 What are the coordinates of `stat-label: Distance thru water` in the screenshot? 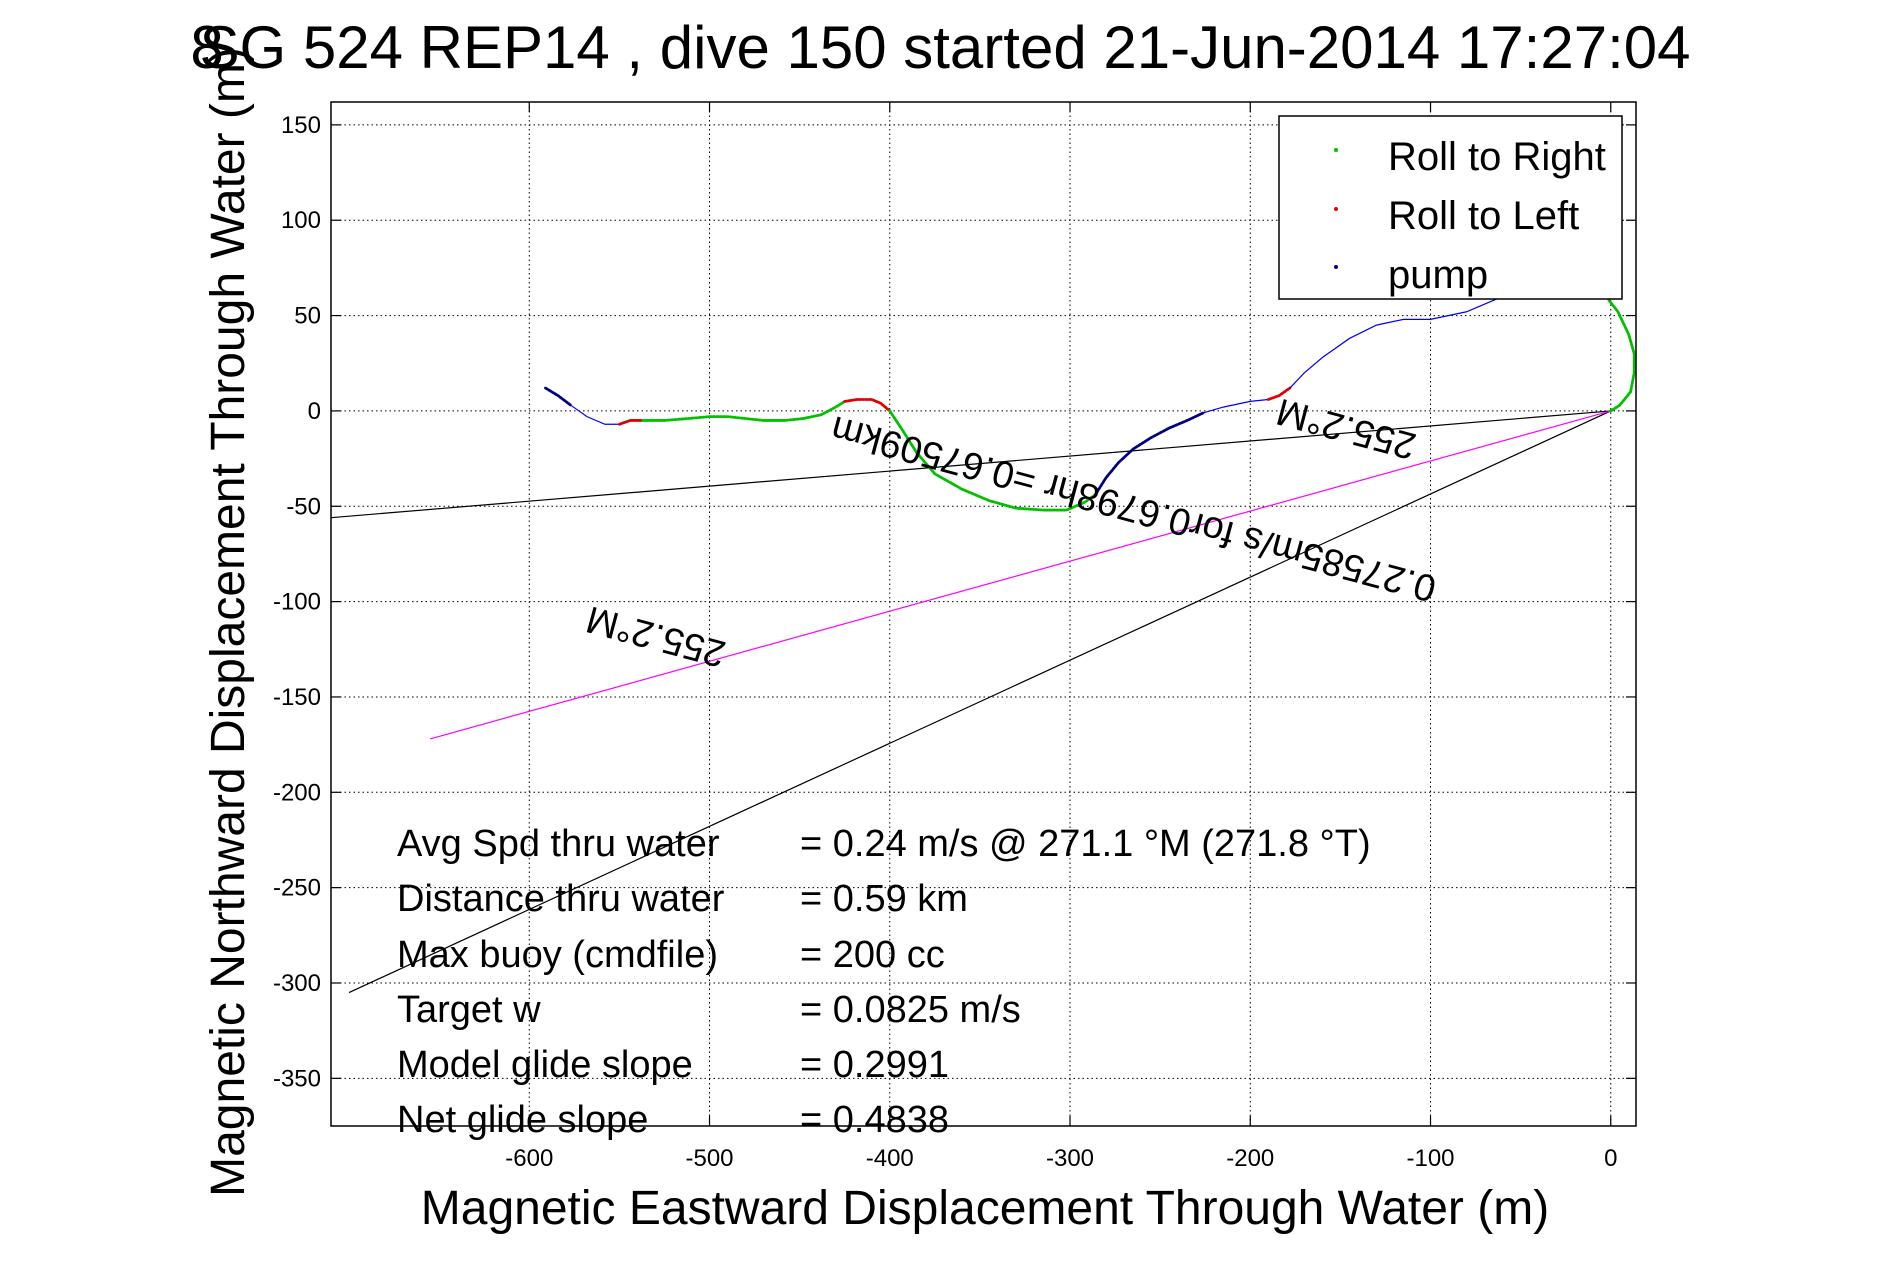 It's located at (561, 899).